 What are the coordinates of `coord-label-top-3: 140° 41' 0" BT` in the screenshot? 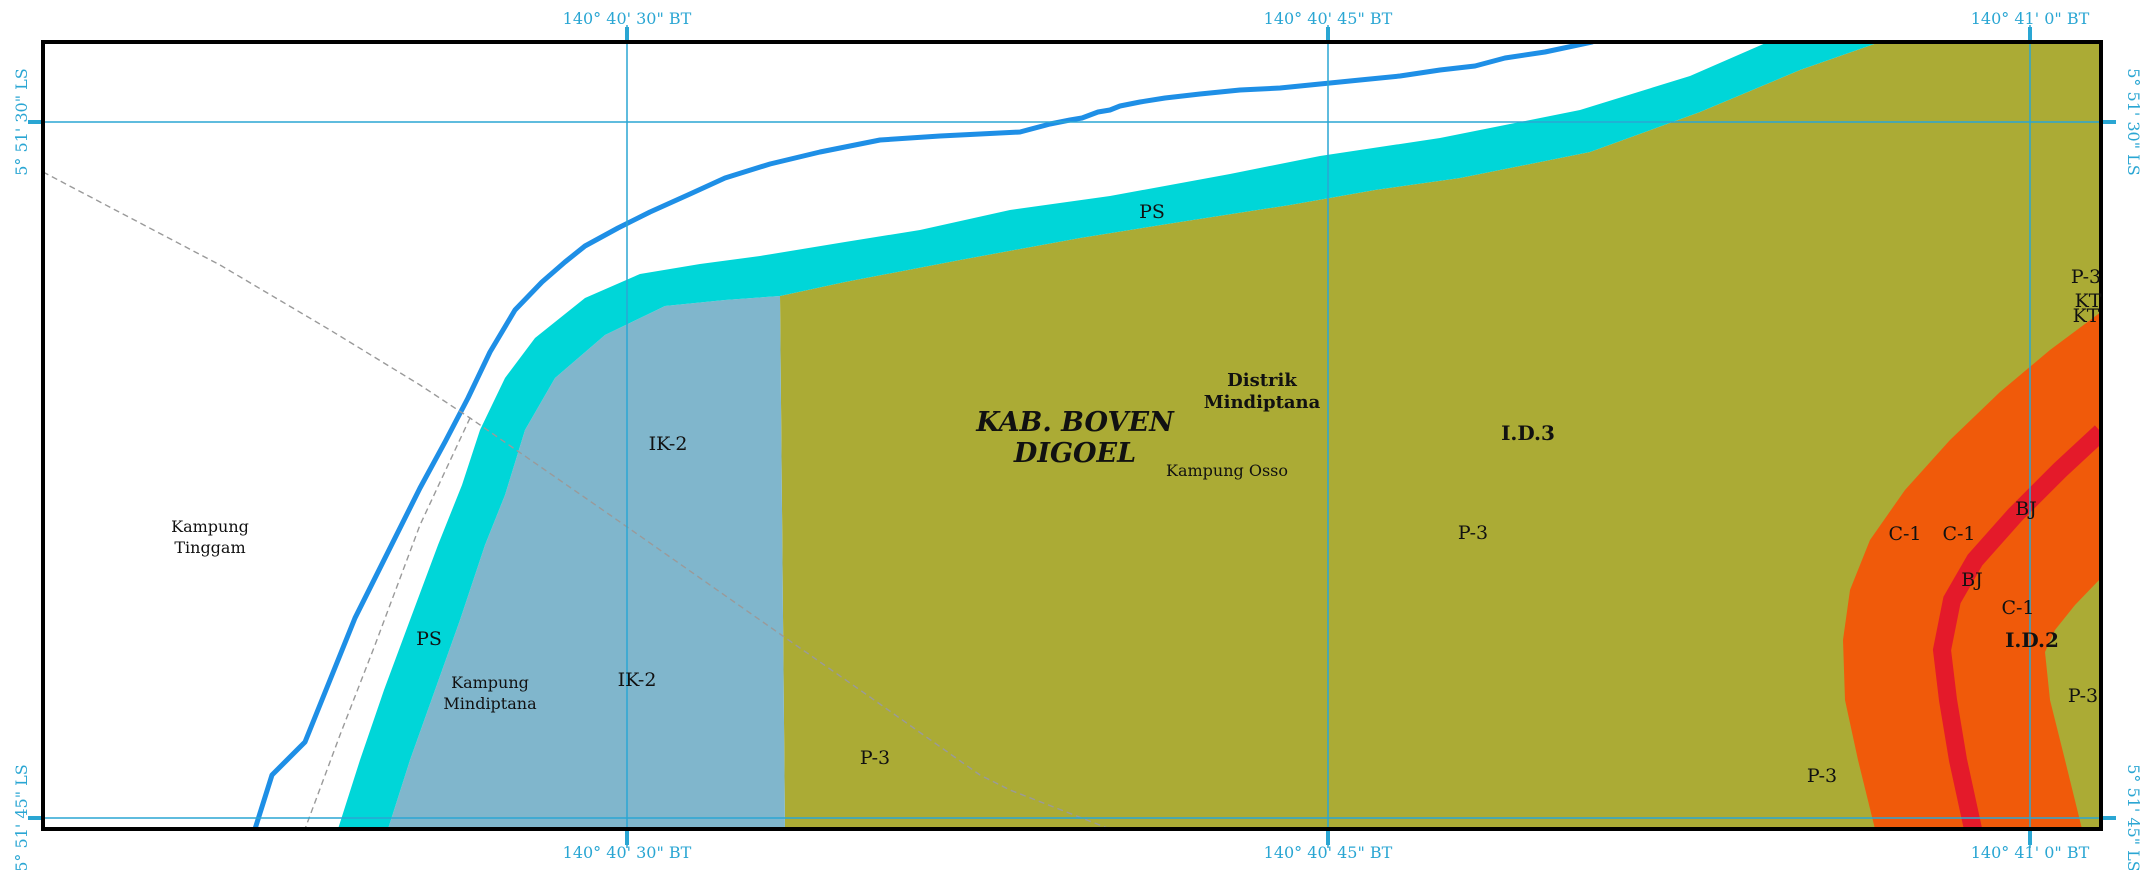 It's located at (2030, 18).